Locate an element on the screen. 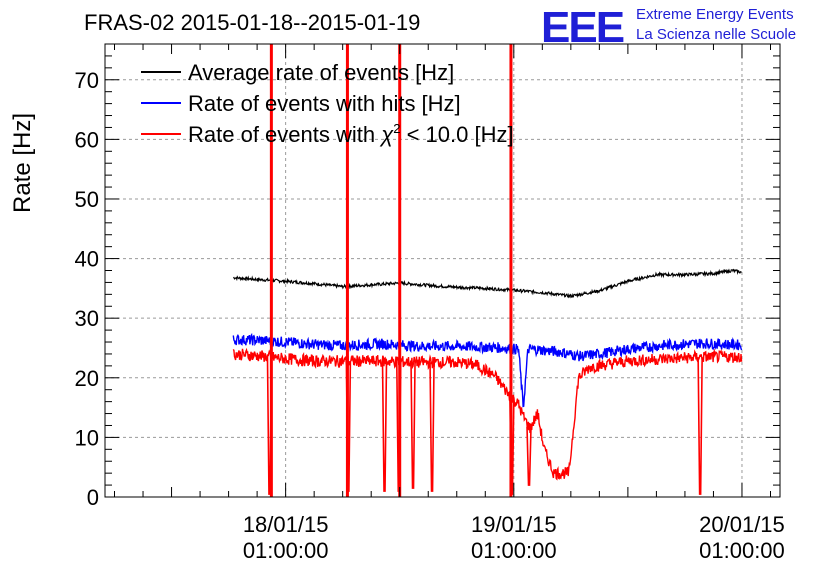 The height and width of the screenshot is (572, 836). x-tick-label-date: 19/01/15 is located at coordinates (514, 524).